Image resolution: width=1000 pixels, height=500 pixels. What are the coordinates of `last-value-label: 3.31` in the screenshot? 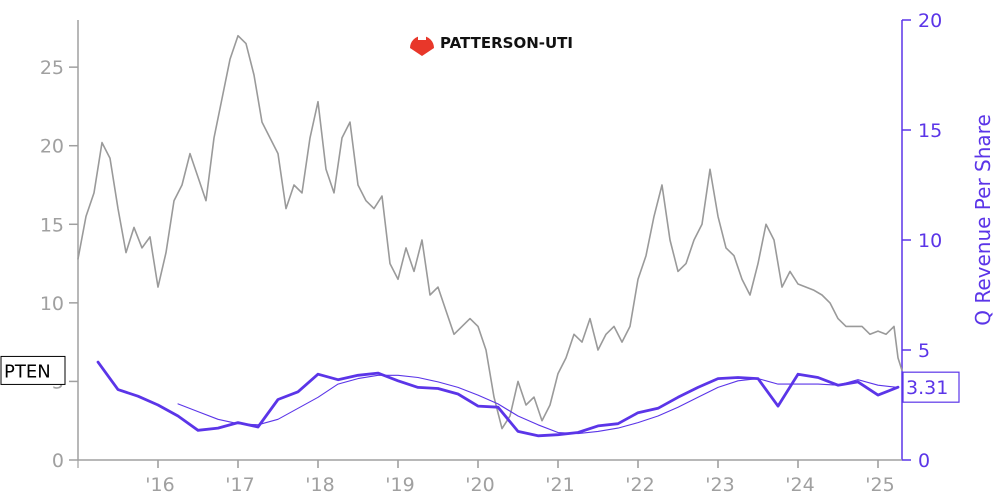 It's located at (927, 388).